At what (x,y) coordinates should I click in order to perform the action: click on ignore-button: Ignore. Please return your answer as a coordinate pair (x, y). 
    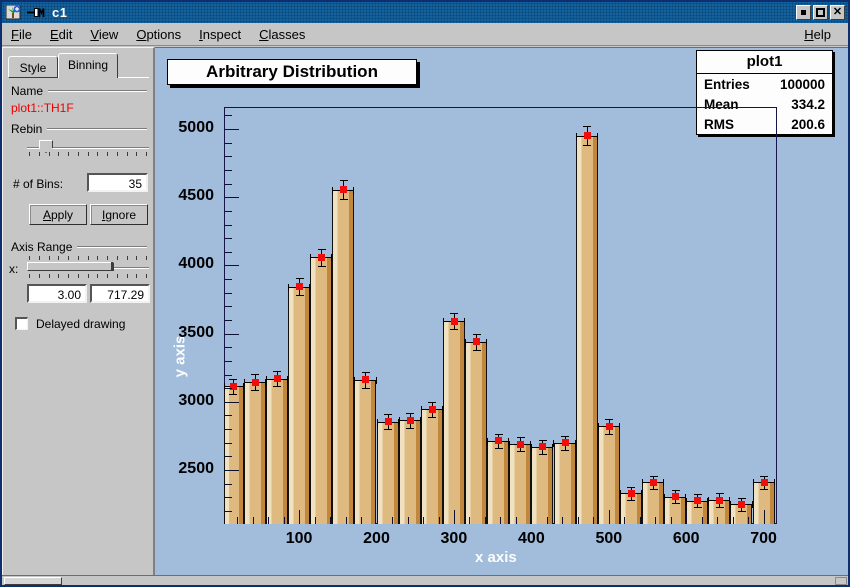
    Looking at the image, I should click on (119, 214).